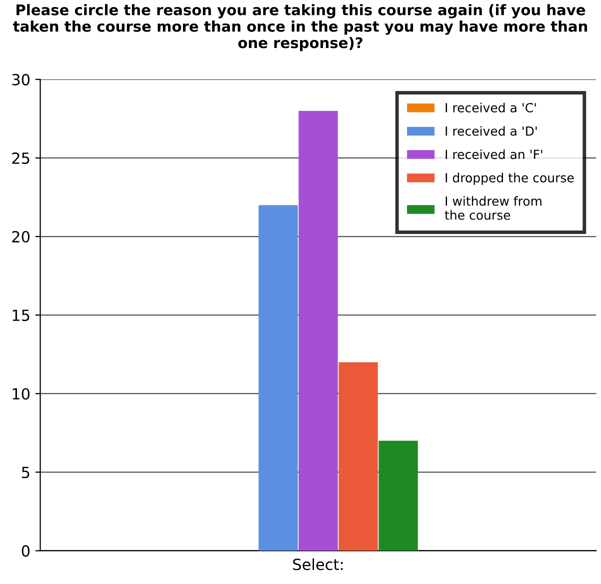  What do you see at coordinates (26, 551) in the screenshot?
I see `y-tick-label: 0` at bounding box center [26, 551].